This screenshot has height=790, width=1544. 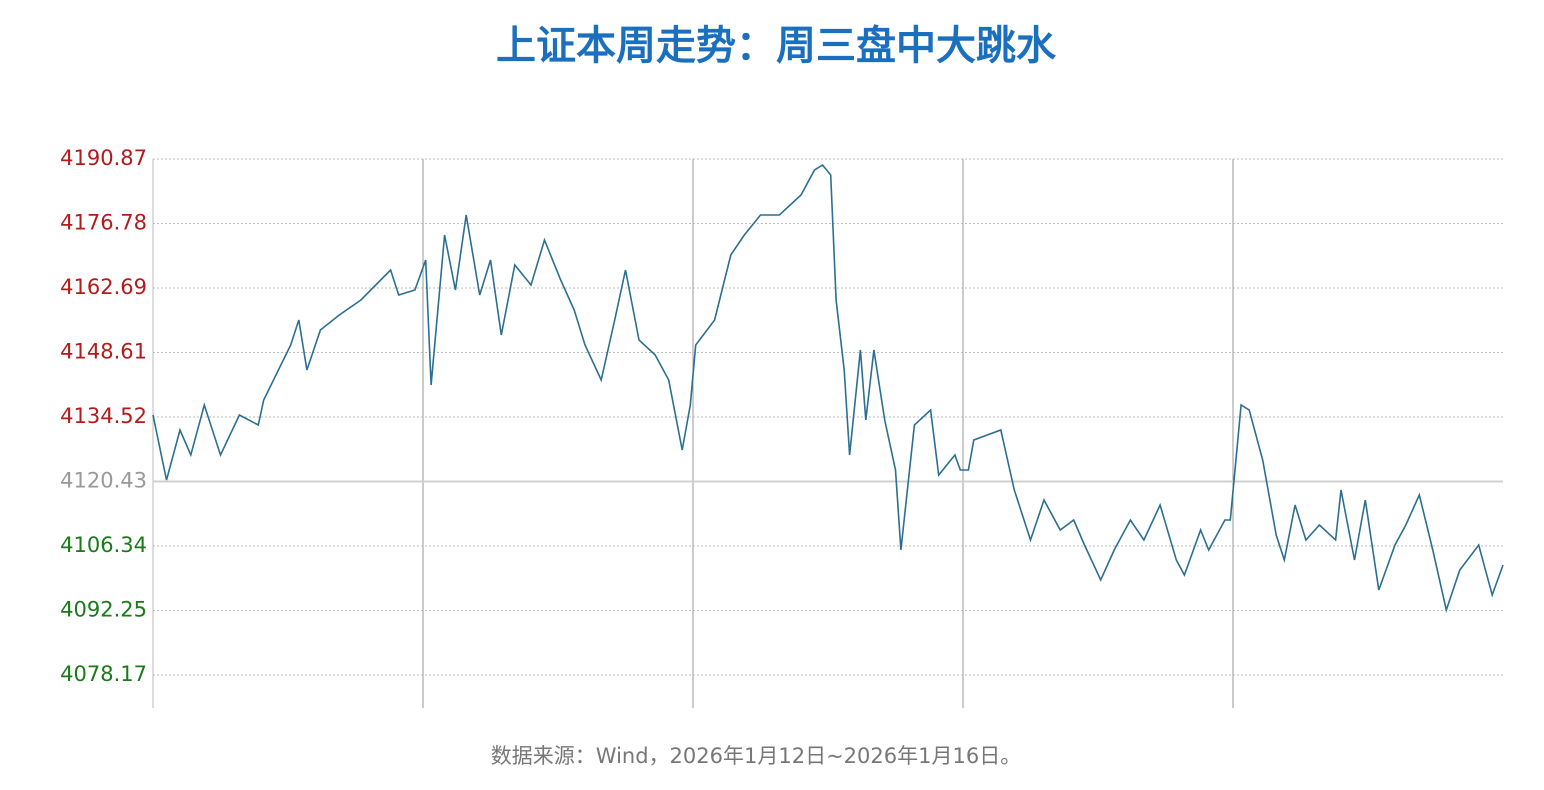 What do you see at coordinates (103, 545) in the screenshot?
I see `y-tick-label: 4106.34` at bounding box center [103, 545].